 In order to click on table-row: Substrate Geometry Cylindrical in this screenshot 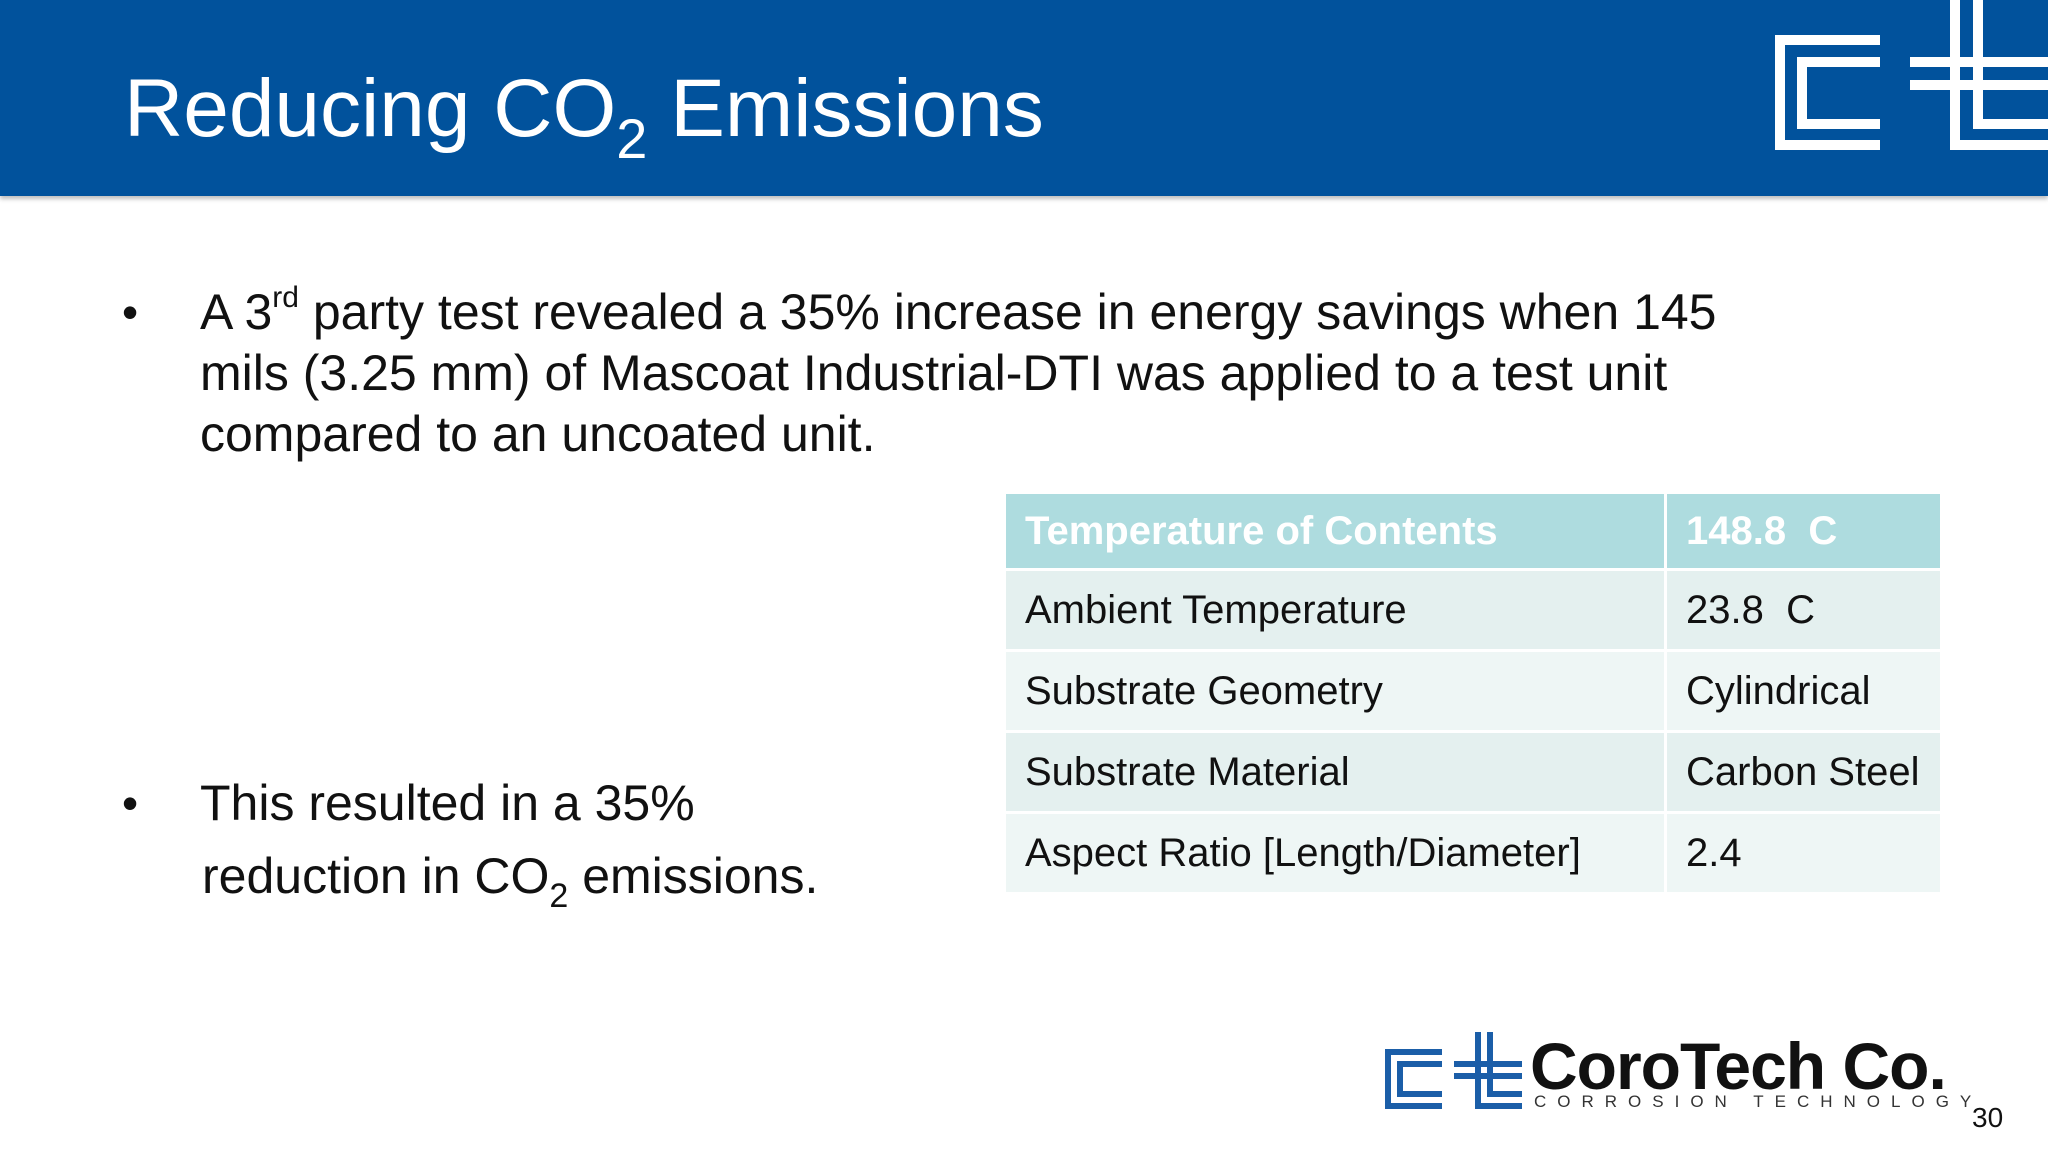, I will do `click(1473, 691)`.